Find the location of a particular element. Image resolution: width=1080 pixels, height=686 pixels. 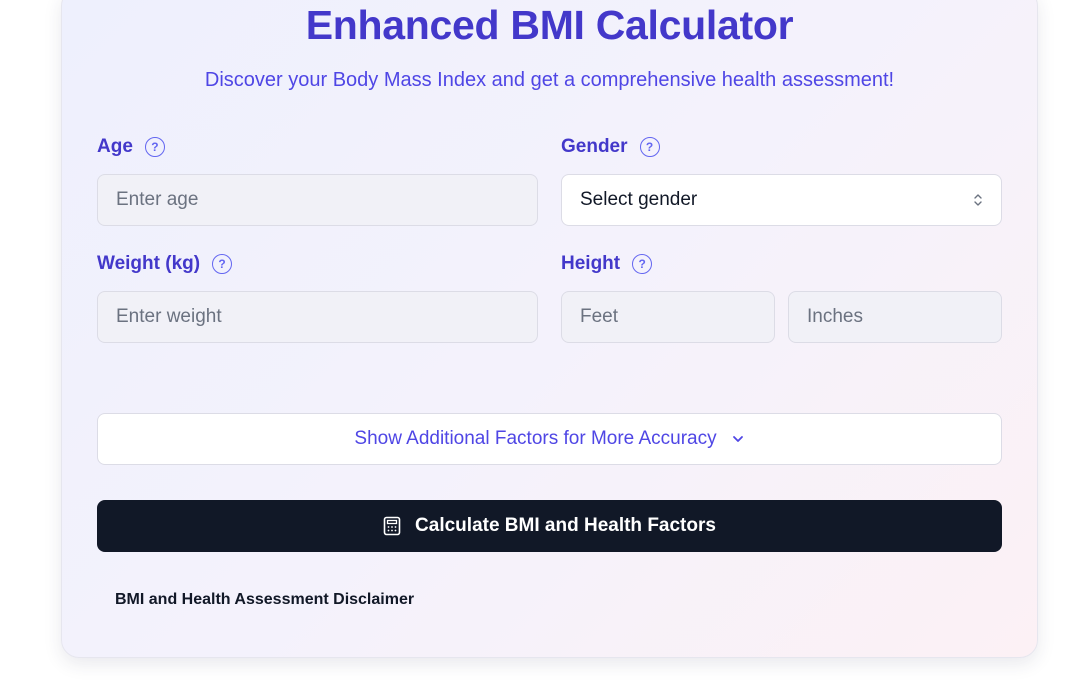

age-help-icon: ? is located at coordinates (154, 147).